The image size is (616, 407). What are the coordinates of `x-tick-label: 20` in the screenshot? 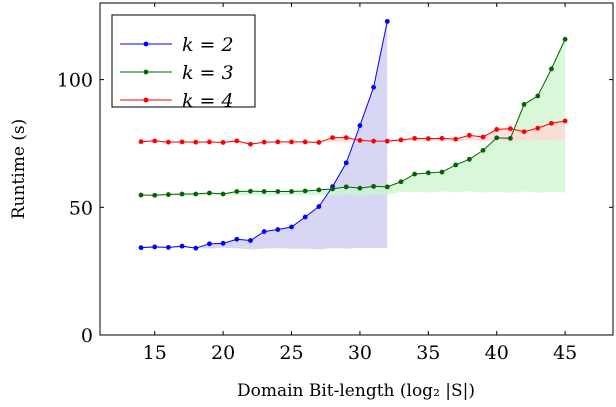 It's located at (223, 353).